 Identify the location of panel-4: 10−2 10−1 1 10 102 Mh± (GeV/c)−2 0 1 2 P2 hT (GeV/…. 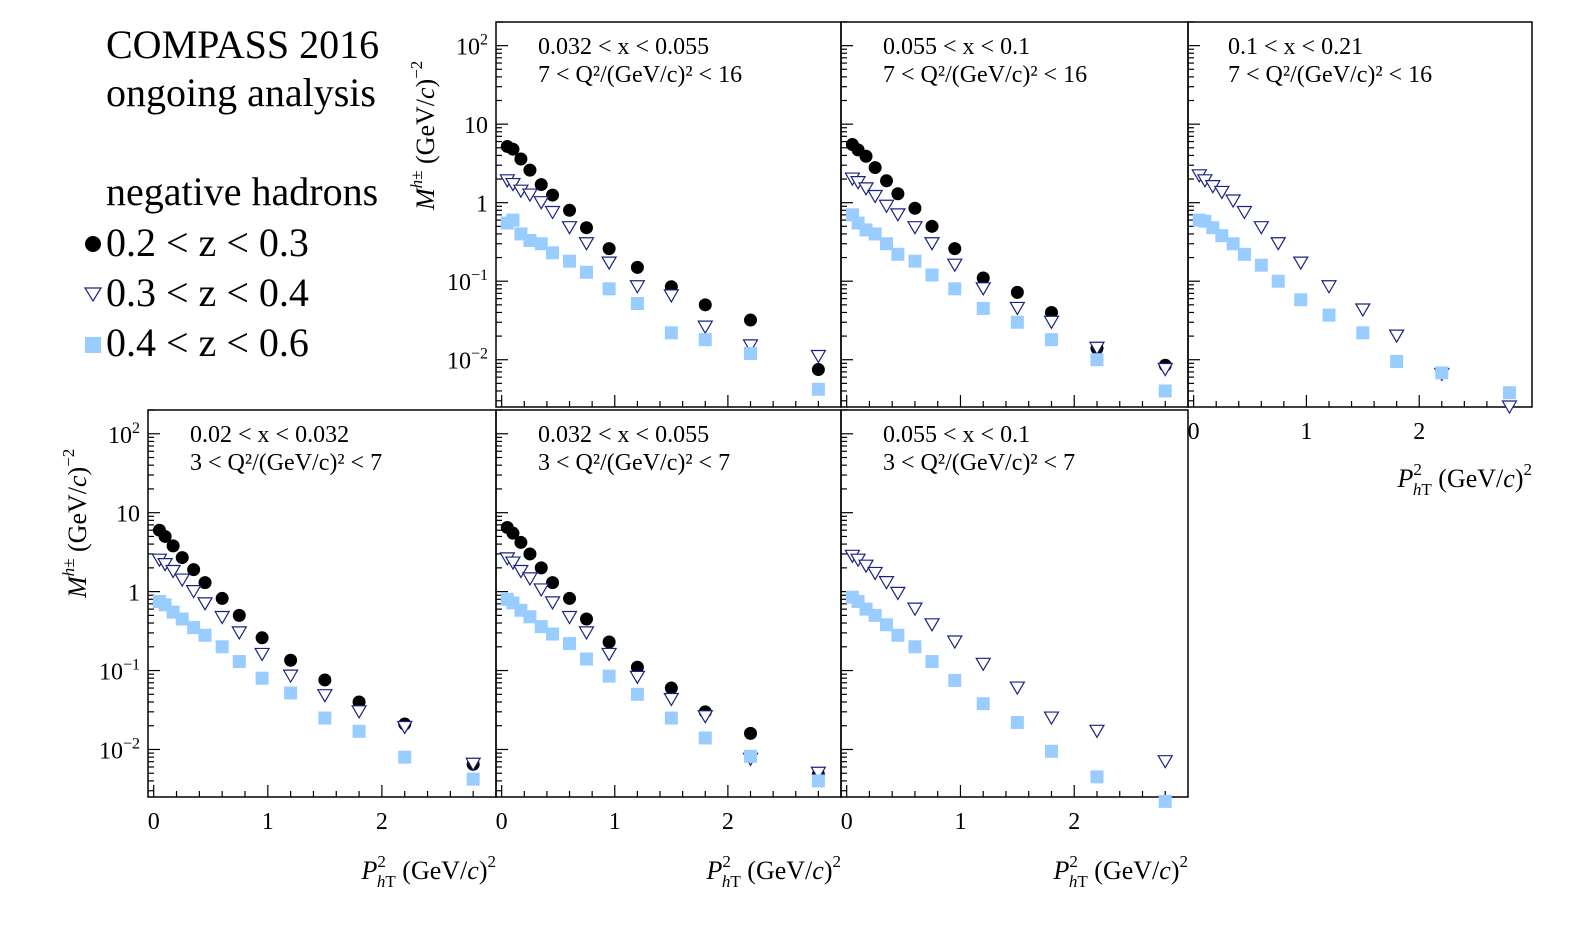
(278, 650).